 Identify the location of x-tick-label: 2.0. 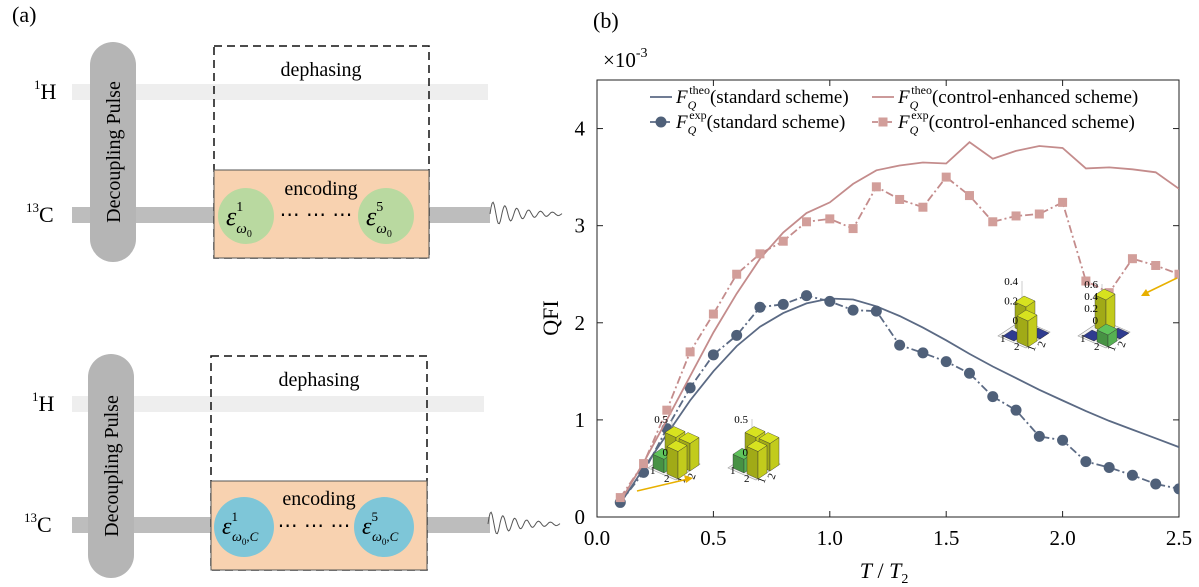
(1062, 538).